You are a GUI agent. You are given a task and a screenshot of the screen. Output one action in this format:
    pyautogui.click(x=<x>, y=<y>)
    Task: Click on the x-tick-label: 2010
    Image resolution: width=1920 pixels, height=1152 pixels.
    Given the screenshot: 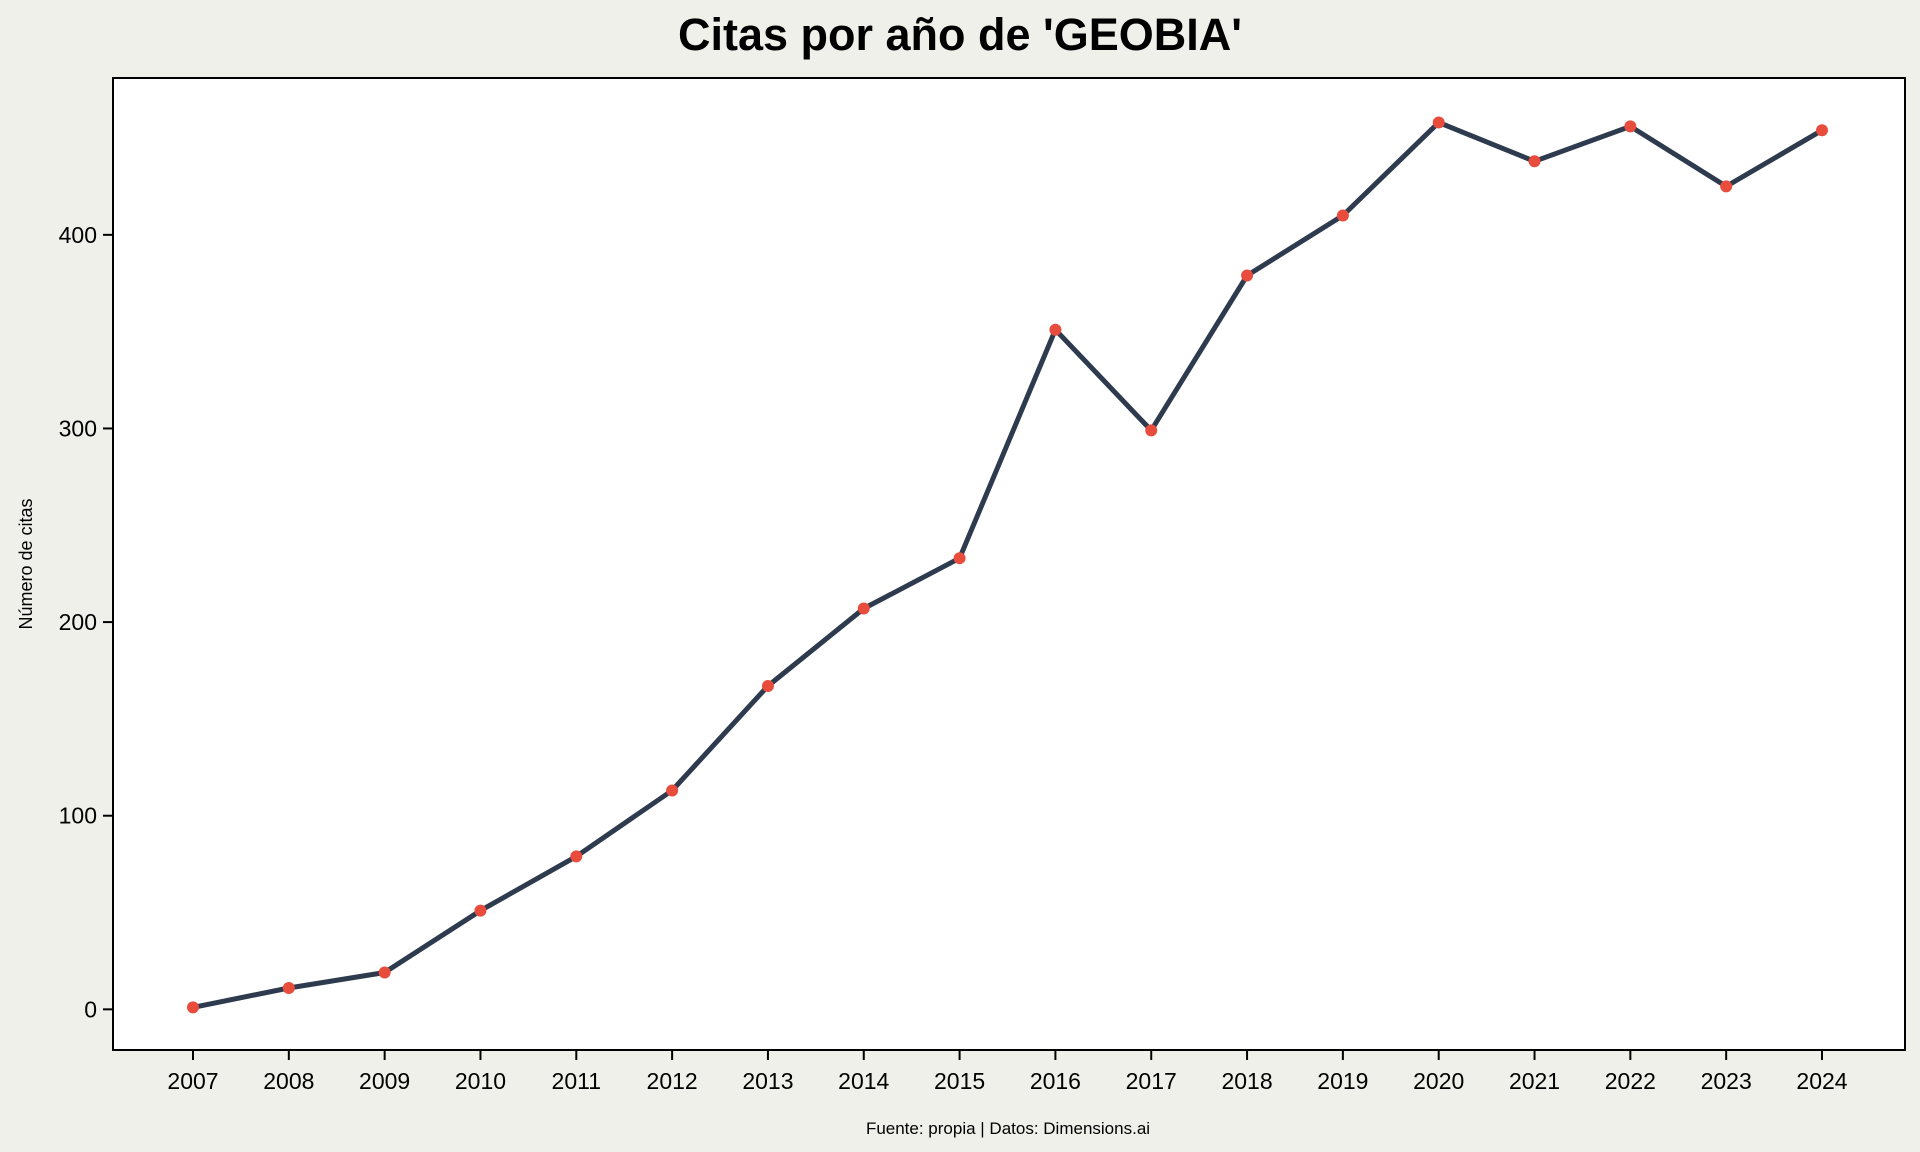 What is the action you would take?
    pyautogui.click(x=480, y=1081)
    